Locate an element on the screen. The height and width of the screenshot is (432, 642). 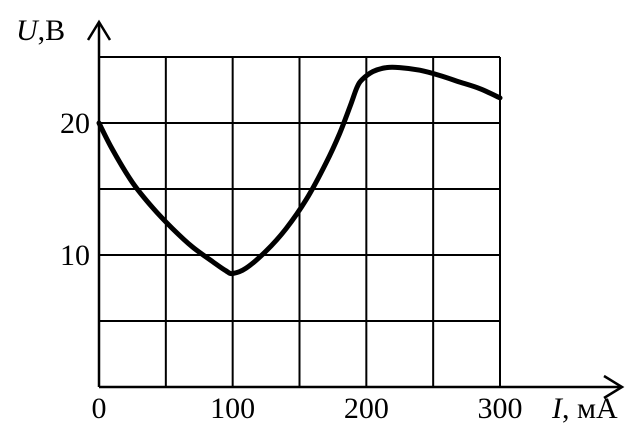
y-tick-label: 20 is located at coordinates (75, 123).